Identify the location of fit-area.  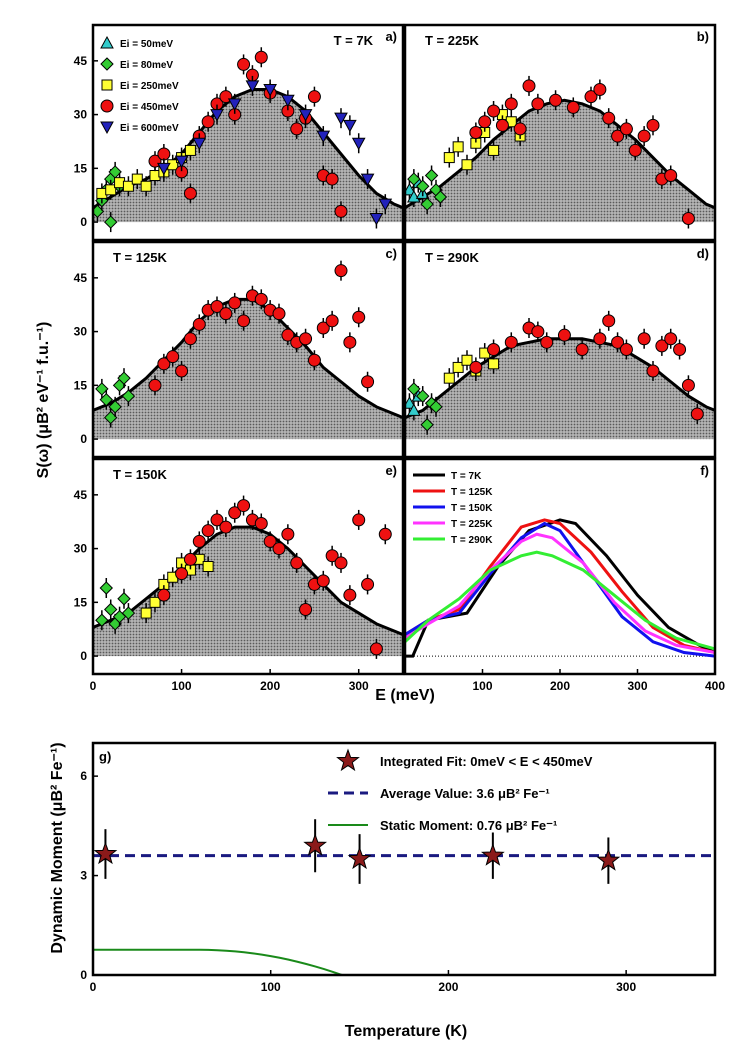
(248, 592).